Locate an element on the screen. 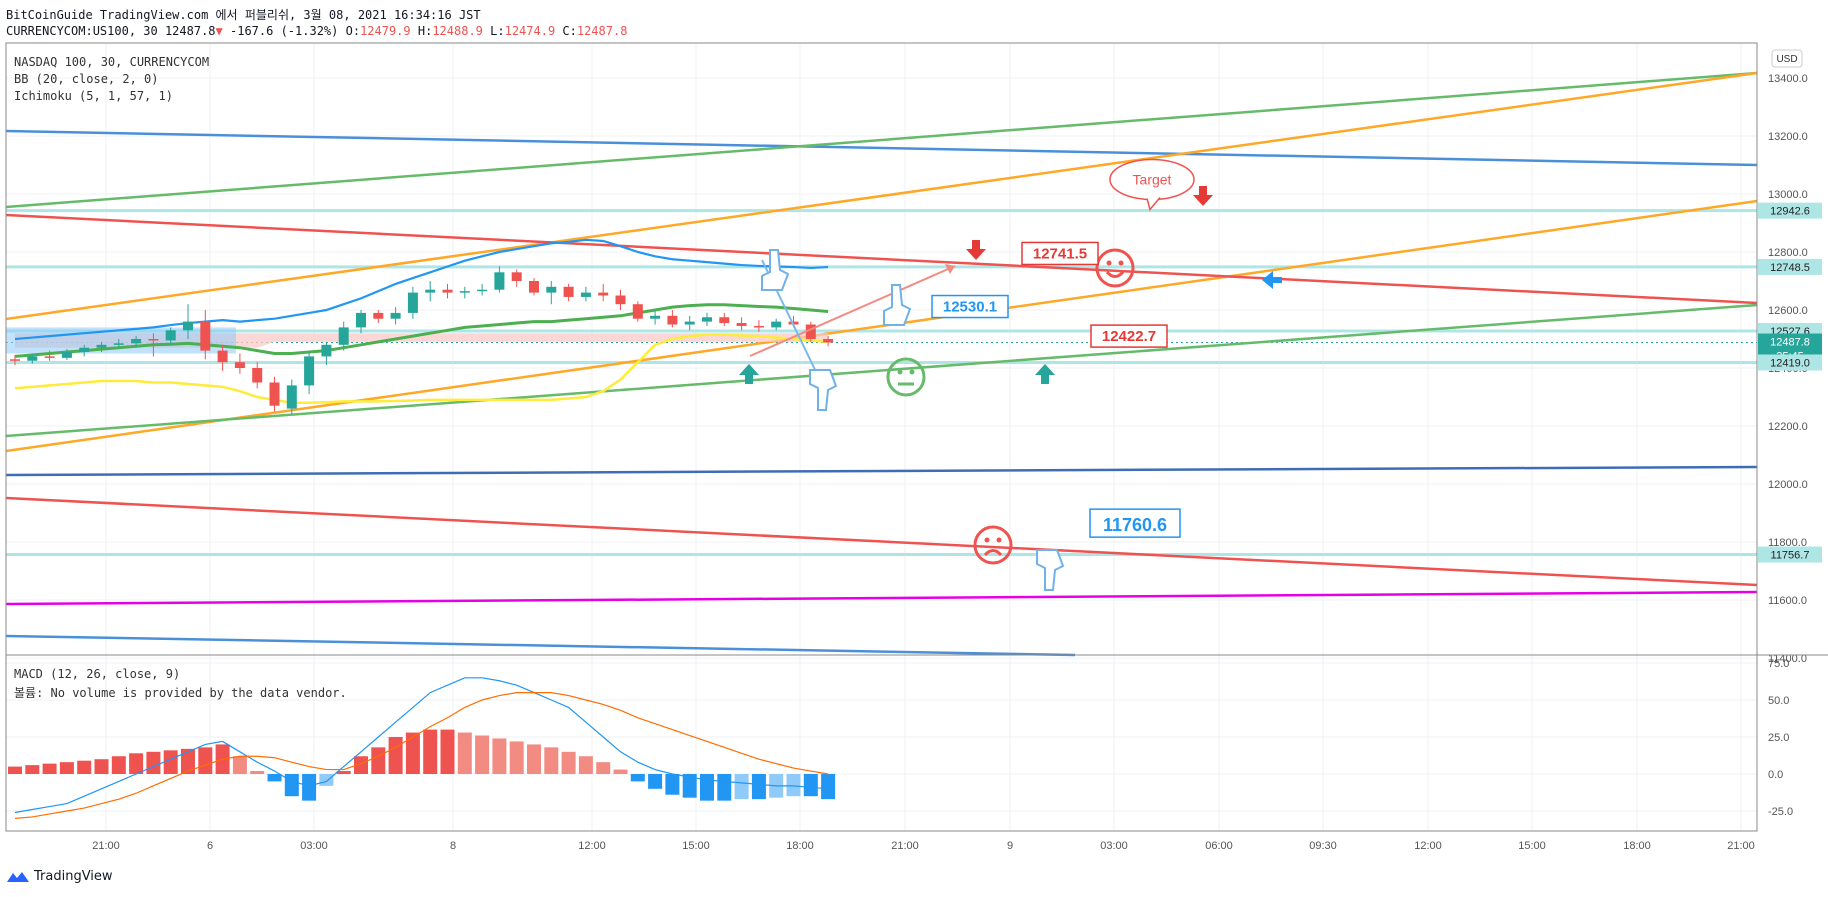 The height and width of the screenshot is (897, 1828). time-tick-label: 12:00 is located at coordinates (592, 846).